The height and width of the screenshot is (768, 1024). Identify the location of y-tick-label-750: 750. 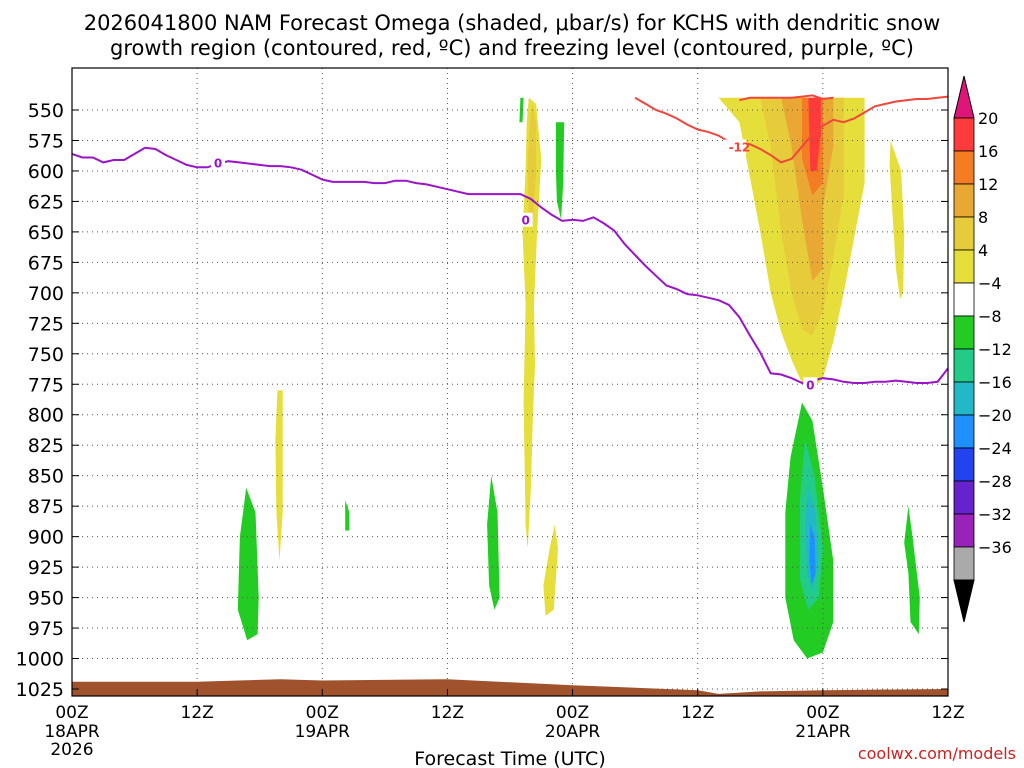
(46, 355).